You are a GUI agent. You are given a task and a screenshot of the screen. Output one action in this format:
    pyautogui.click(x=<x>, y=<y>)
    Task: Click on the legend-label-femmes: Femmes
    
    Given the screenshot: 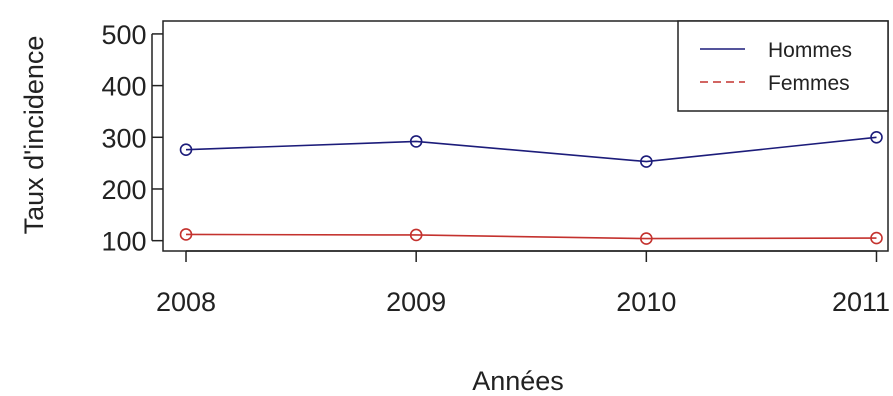 What is the action you would take?
    pyautogui.click(x=809, y=83)
    